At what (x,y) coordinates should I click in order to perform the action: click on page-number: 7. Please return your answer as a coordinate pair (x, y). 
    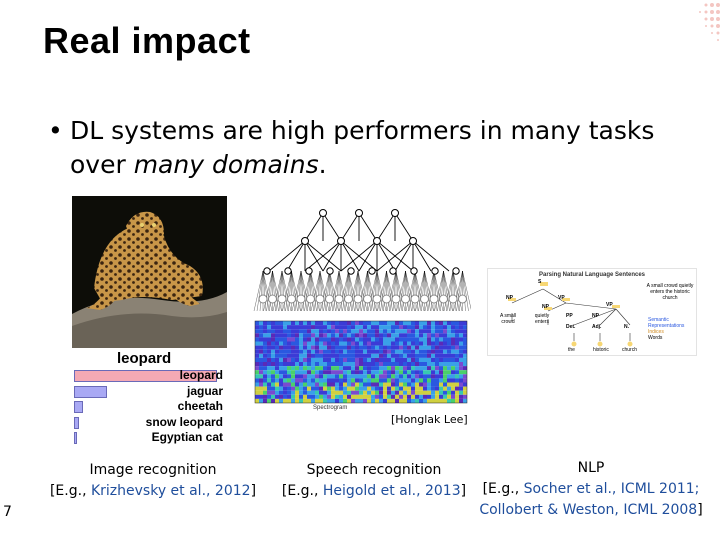
    Looking at the image, I should click on (7, 512).